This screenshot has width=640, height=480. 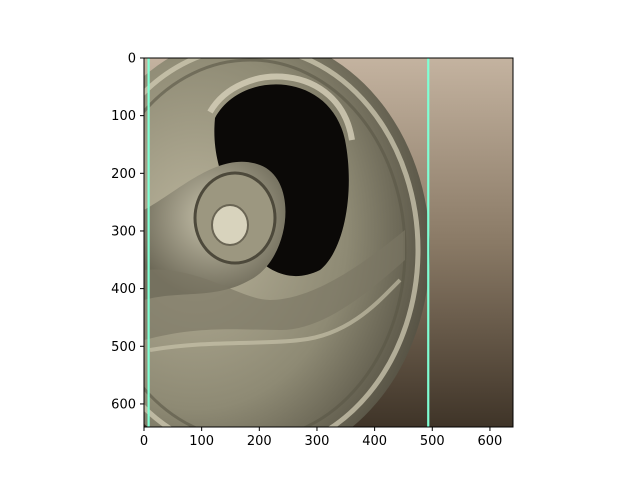 I want to click on y-tick-label: 500, so click(x=123, y=347).